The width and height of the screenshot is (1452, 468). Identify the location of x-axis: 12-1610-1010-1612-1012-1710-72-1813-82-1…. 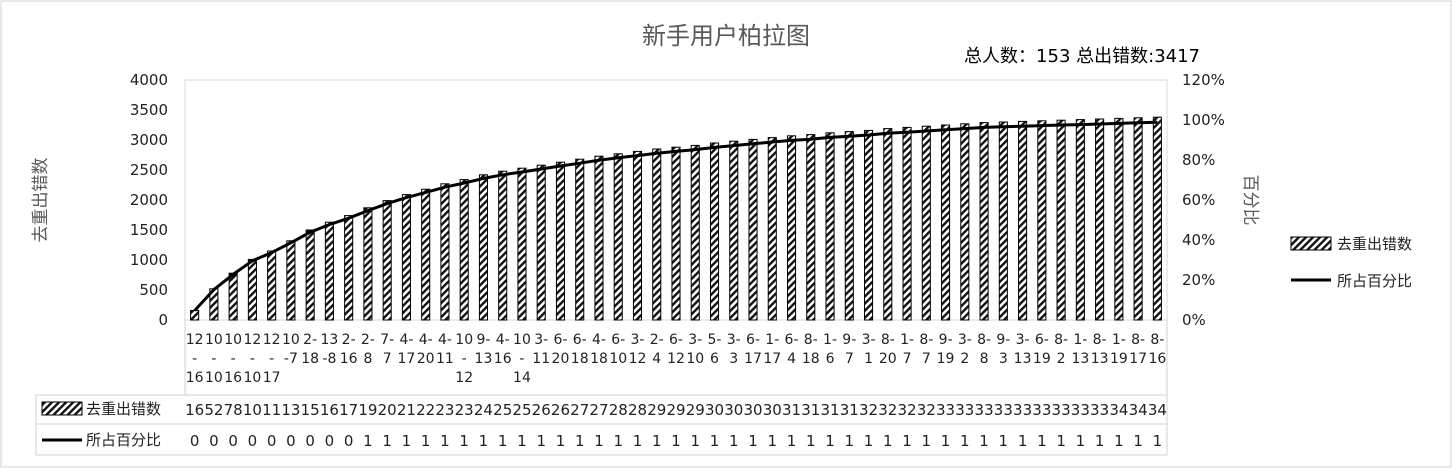
(676, 359).